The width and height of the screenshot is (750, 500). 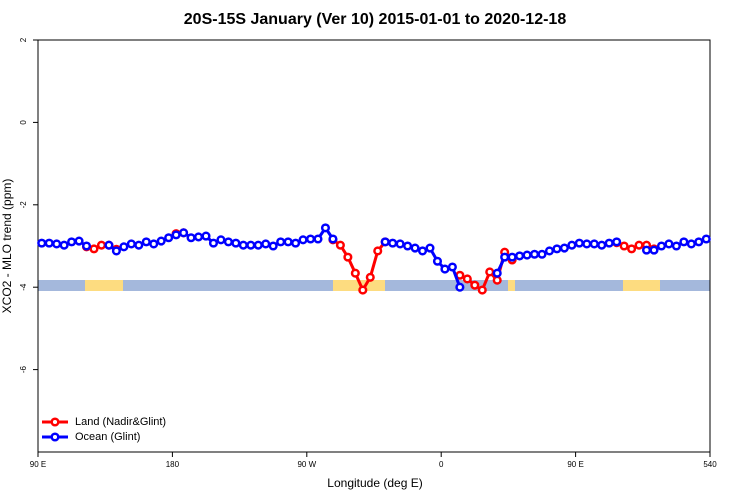 I want to click on x-tick-label: 540, so click(x=710, y=464).